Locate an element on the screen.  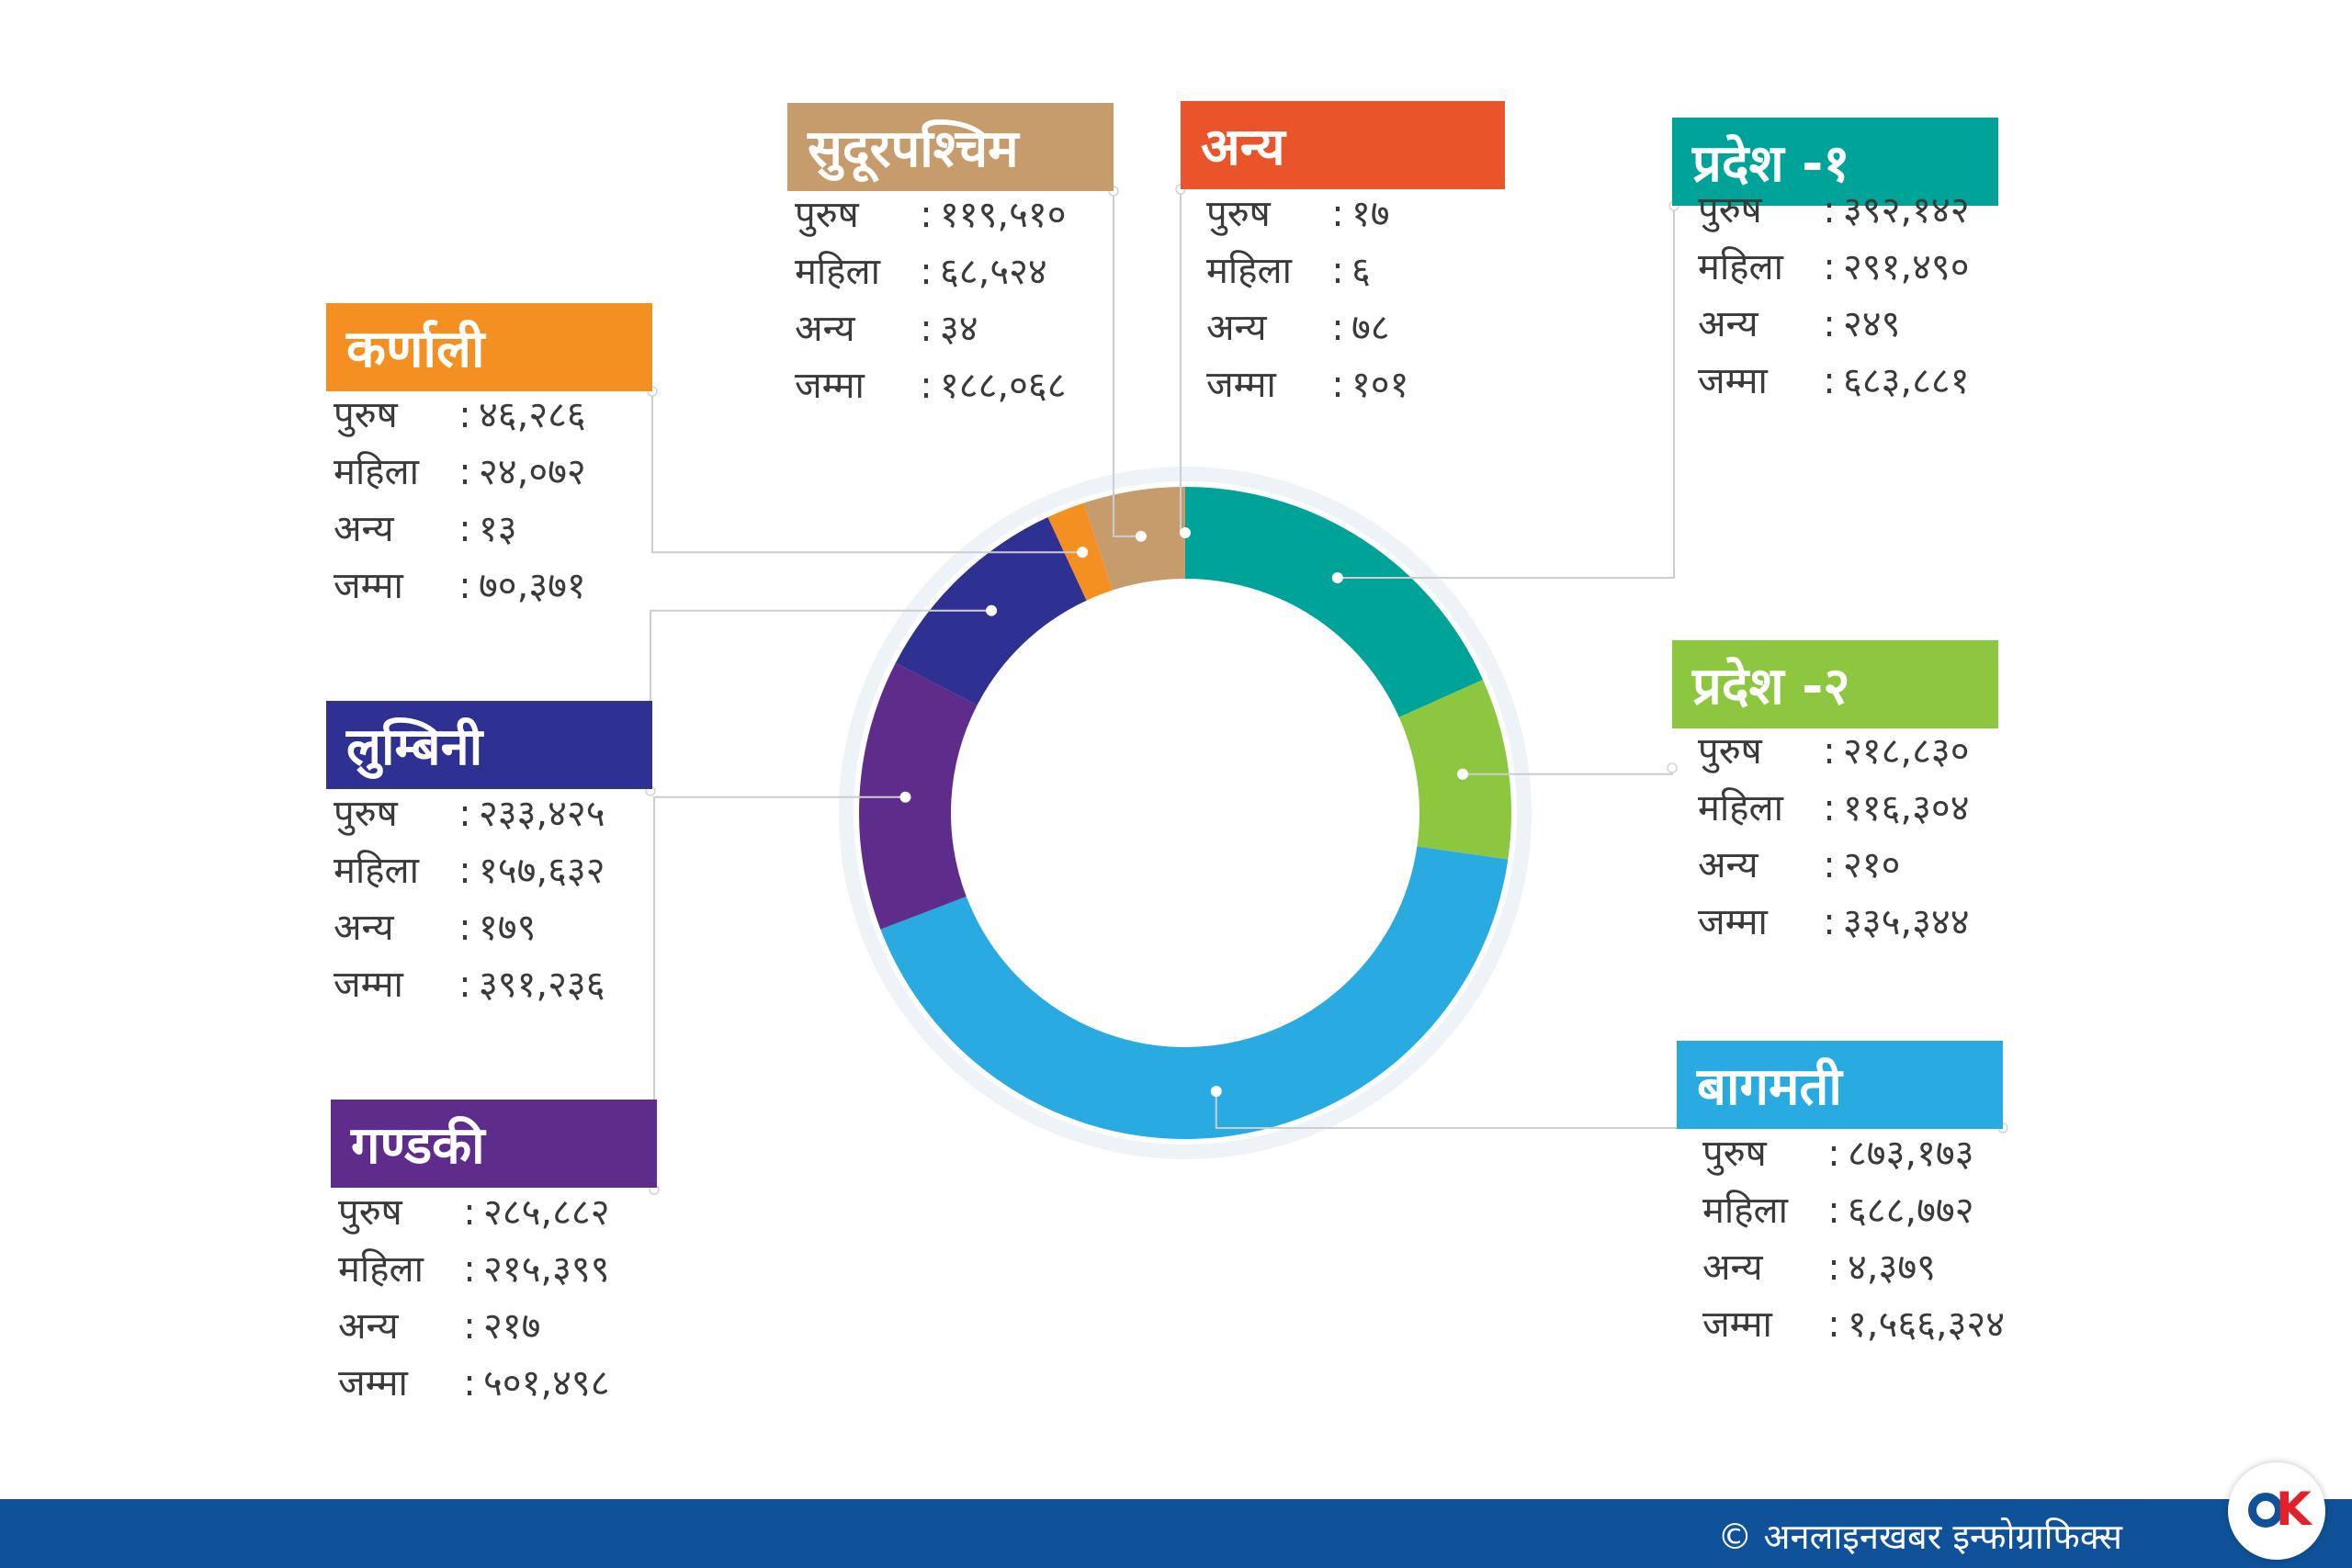
stat-value-other: २४९ is located at coordinates (1872, 324).